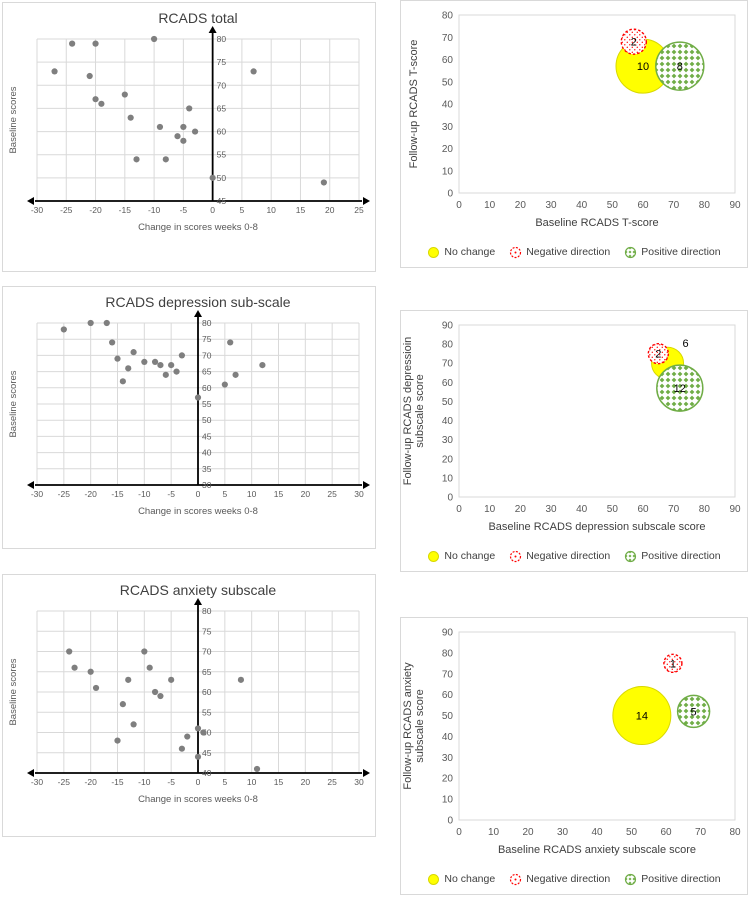  What do you see at coordinates (212, 29) in the screenshot?
I see `axis-arrow-up` at bounding box center [212, 29].